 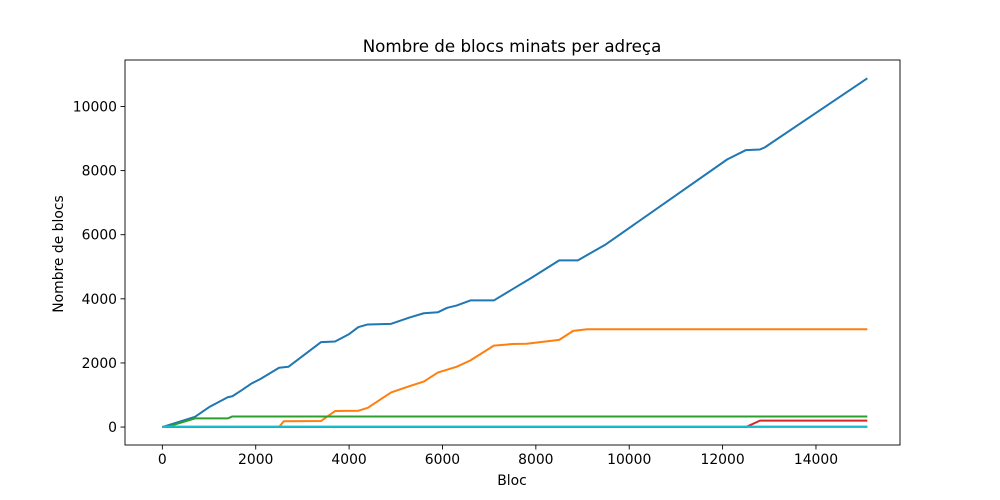 What do you see at coordinates (255, 460) in the screenshot?
I see `x-tick-label: 2000` at bounding box center [255, 460].